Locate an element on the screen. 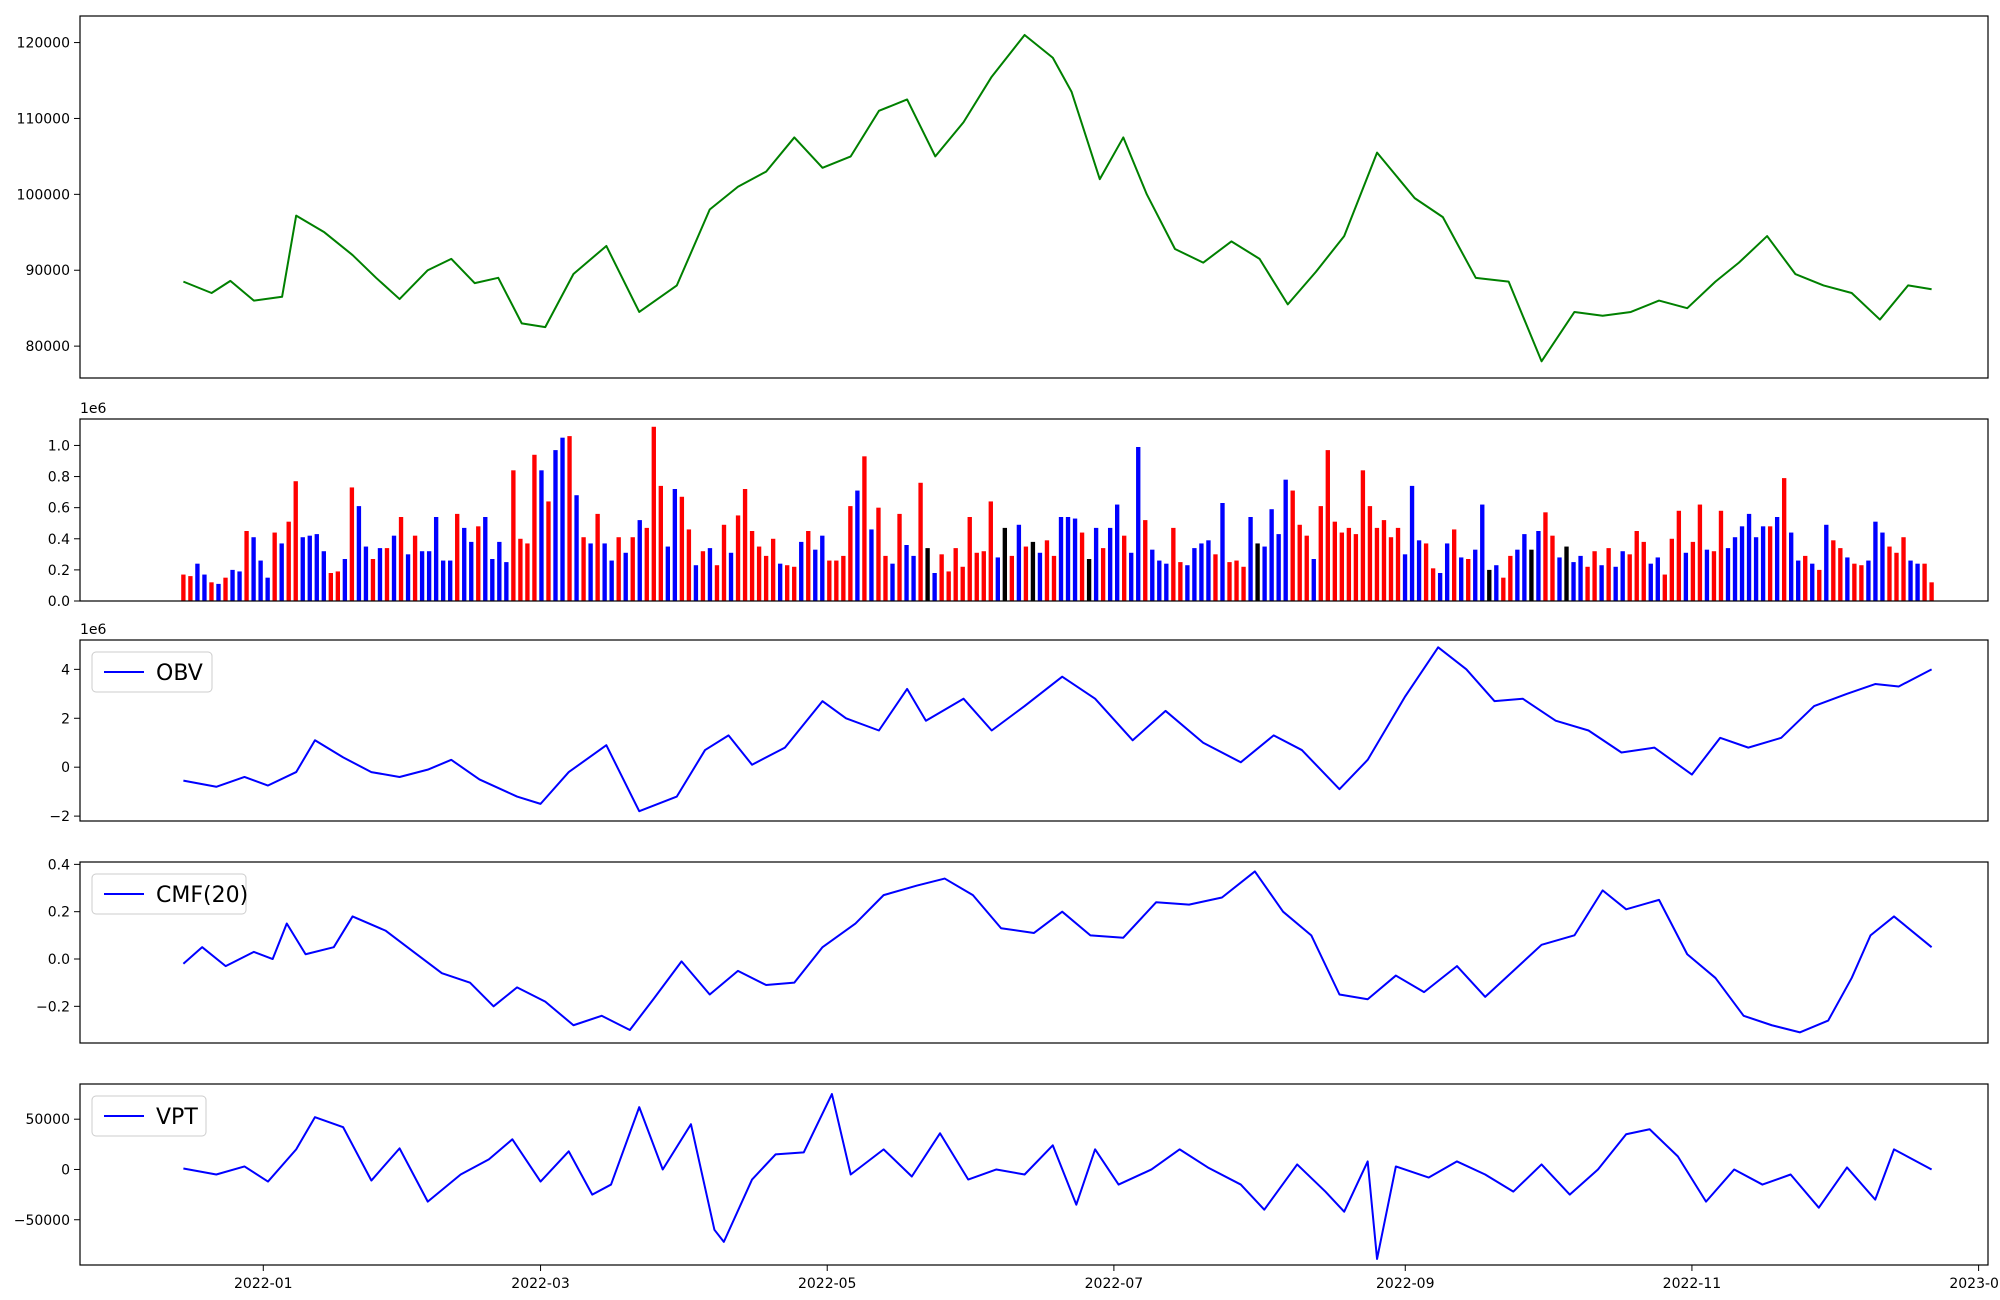 This screenshot has width=2000, height=1300. x-tick-label: 2023-01 is located at coordinates (1974, 1284).